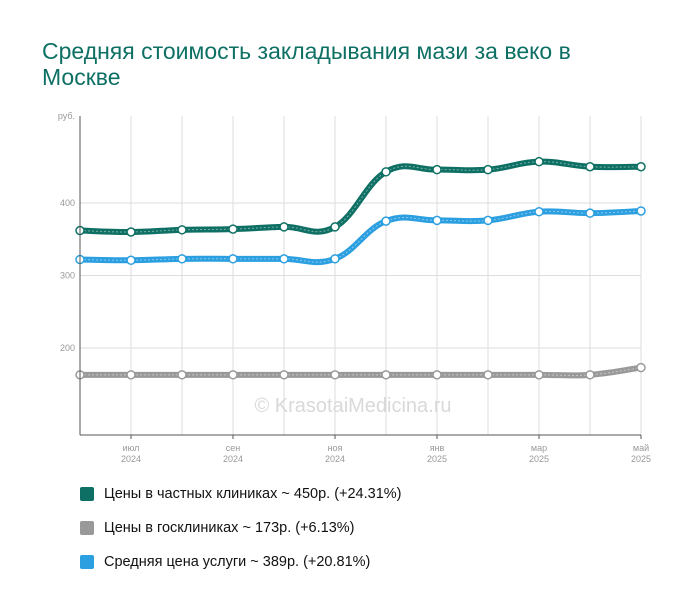 The image size is (700, 612). I want to click on x-tick-label: сен, so click(233, 448).